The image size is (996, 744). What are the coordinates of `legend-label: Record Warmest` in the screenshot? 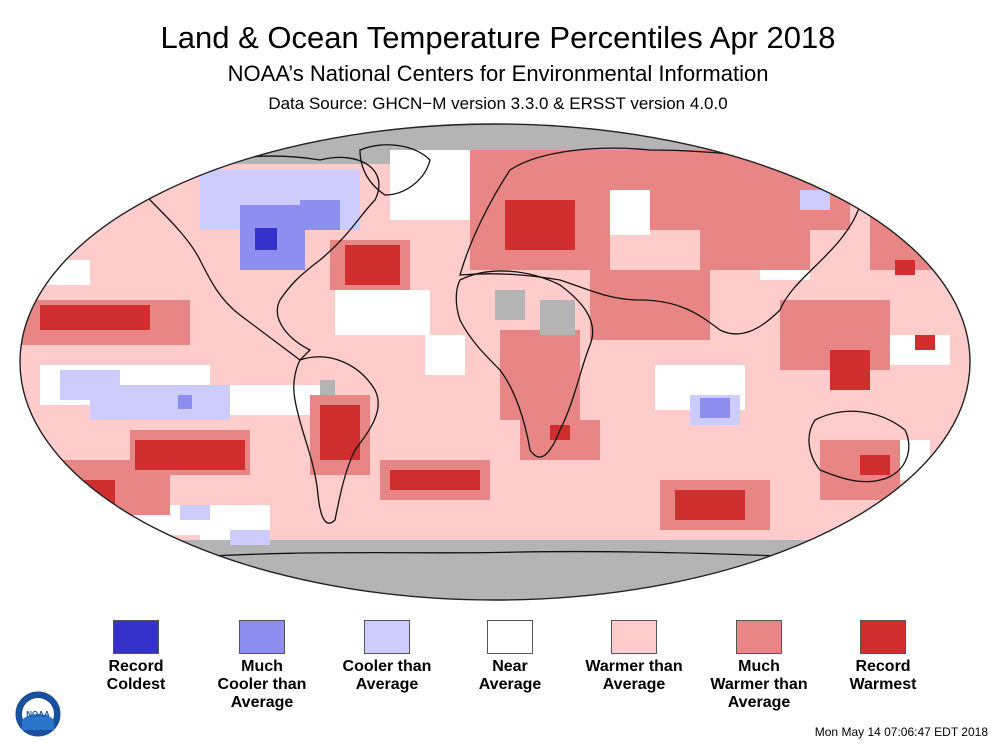 It's located at (883, 676).